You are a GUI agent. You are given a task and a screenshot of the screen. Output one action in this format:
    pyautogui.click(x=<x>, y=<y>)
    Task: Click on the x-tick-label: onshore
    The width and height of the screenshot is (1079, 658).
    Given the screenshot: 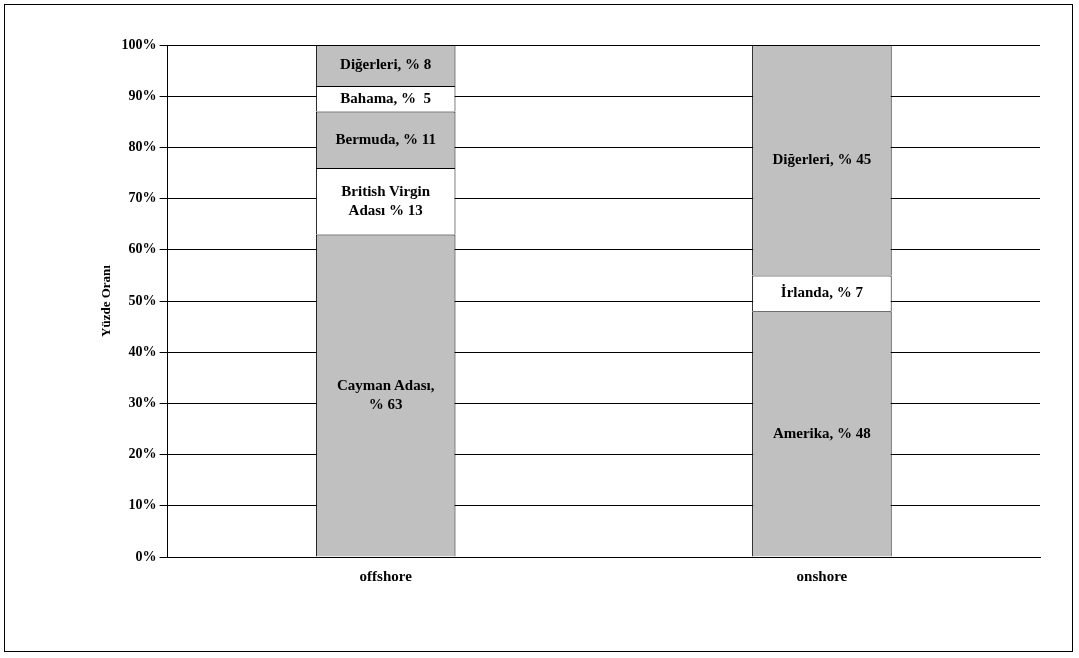 What is the action you would take?
    pyautogui.click(x=822, y=575)
    